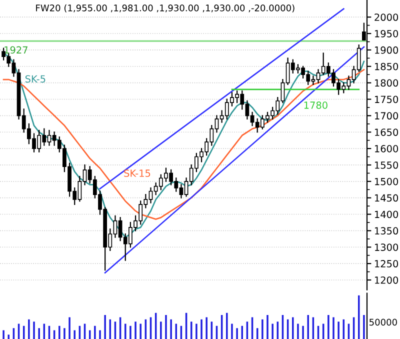 The image size is (400, 339). What do you see at coordinates (386, 280) in the screenshot?
I see `y-tick-label: 1200` at bounding box center [386, 280].